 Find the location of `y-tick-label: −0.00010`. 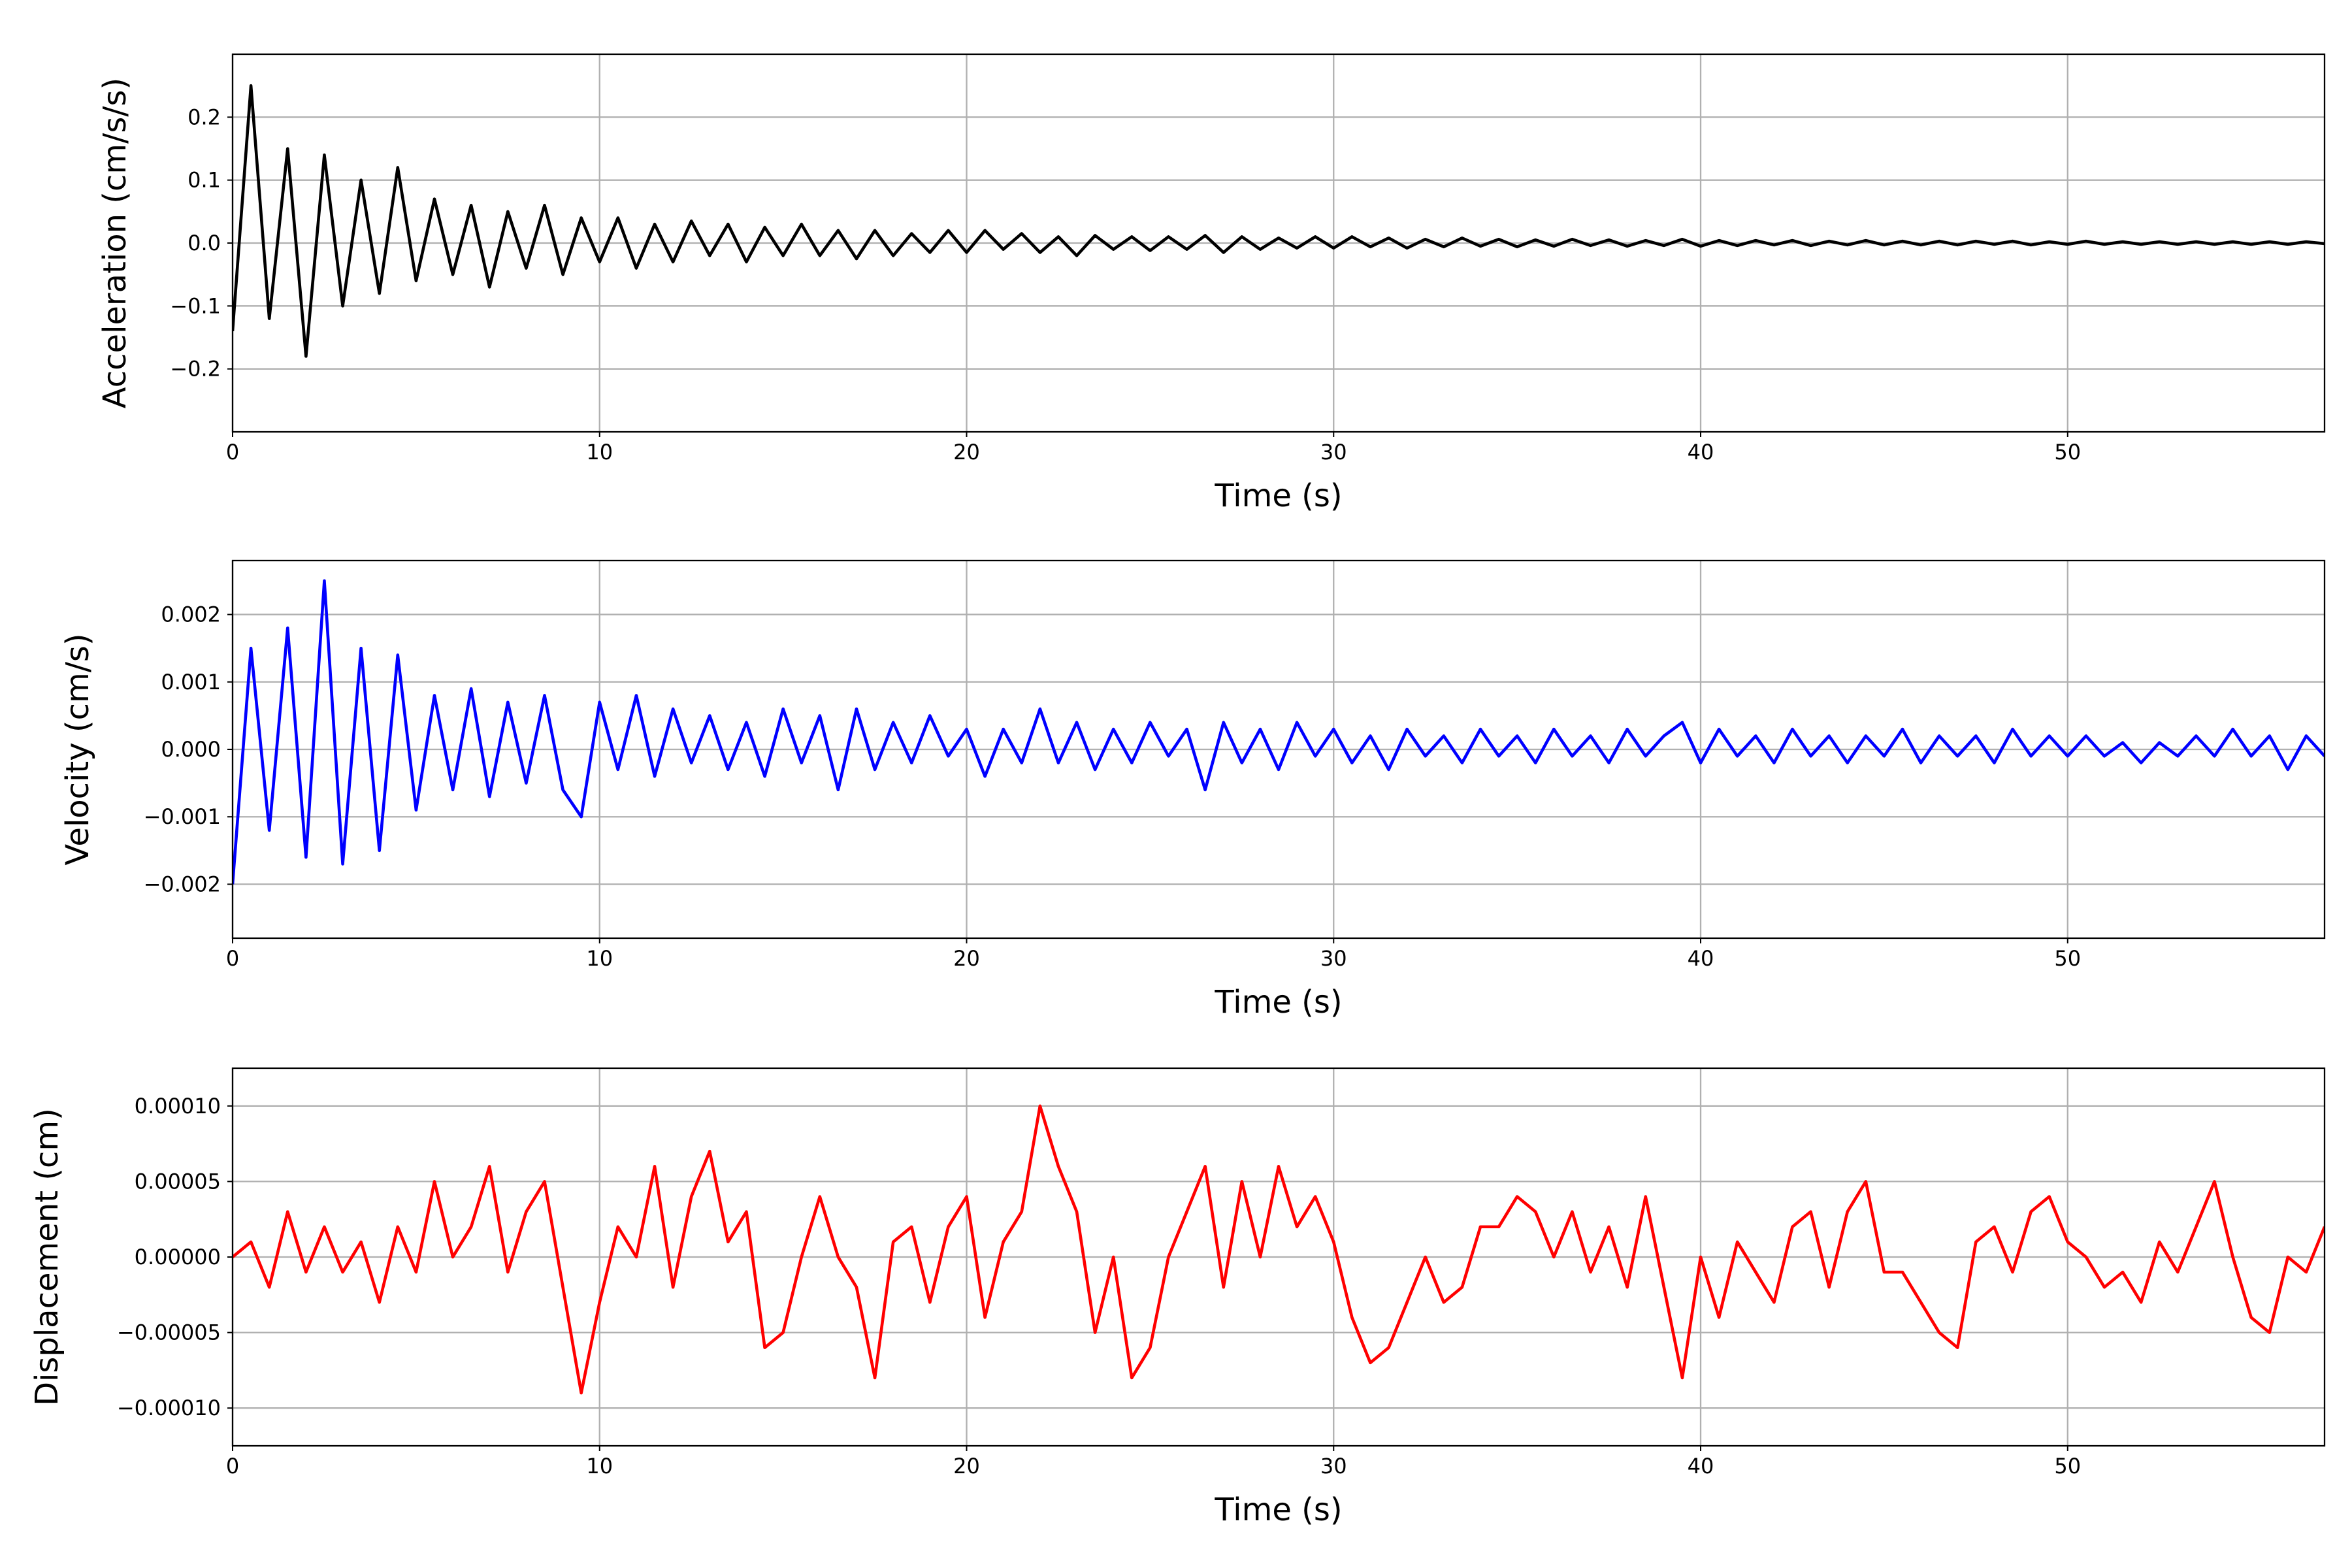

y-tick-label: −0.00010 is located at coordinates (169, 1408).